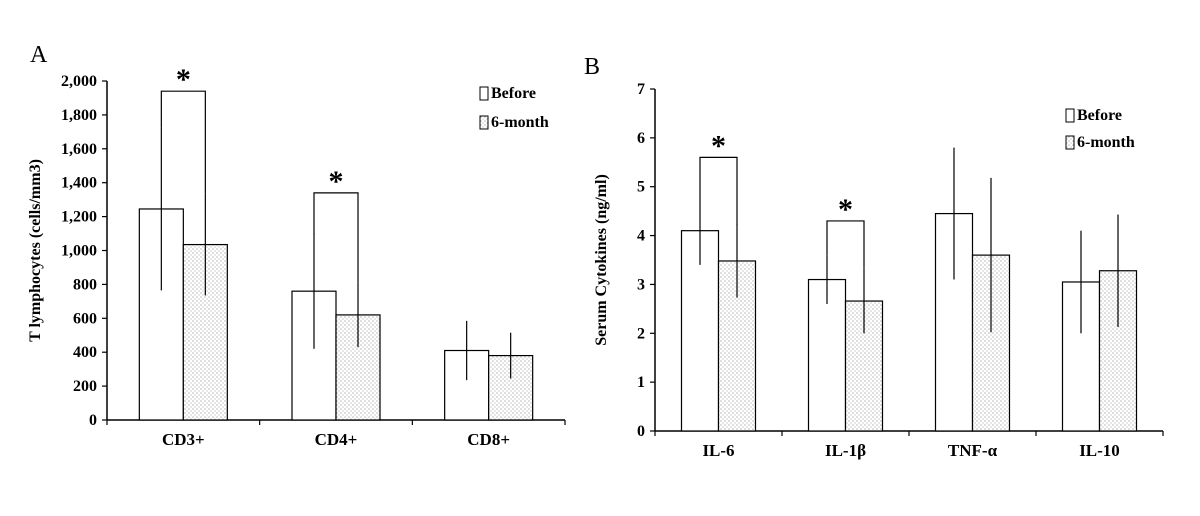 The image size is (1200, 516). What do you see at coordinates (39, 55) in the screenshot?
I see `panel-letter: A` at bounding box center [39, 55].